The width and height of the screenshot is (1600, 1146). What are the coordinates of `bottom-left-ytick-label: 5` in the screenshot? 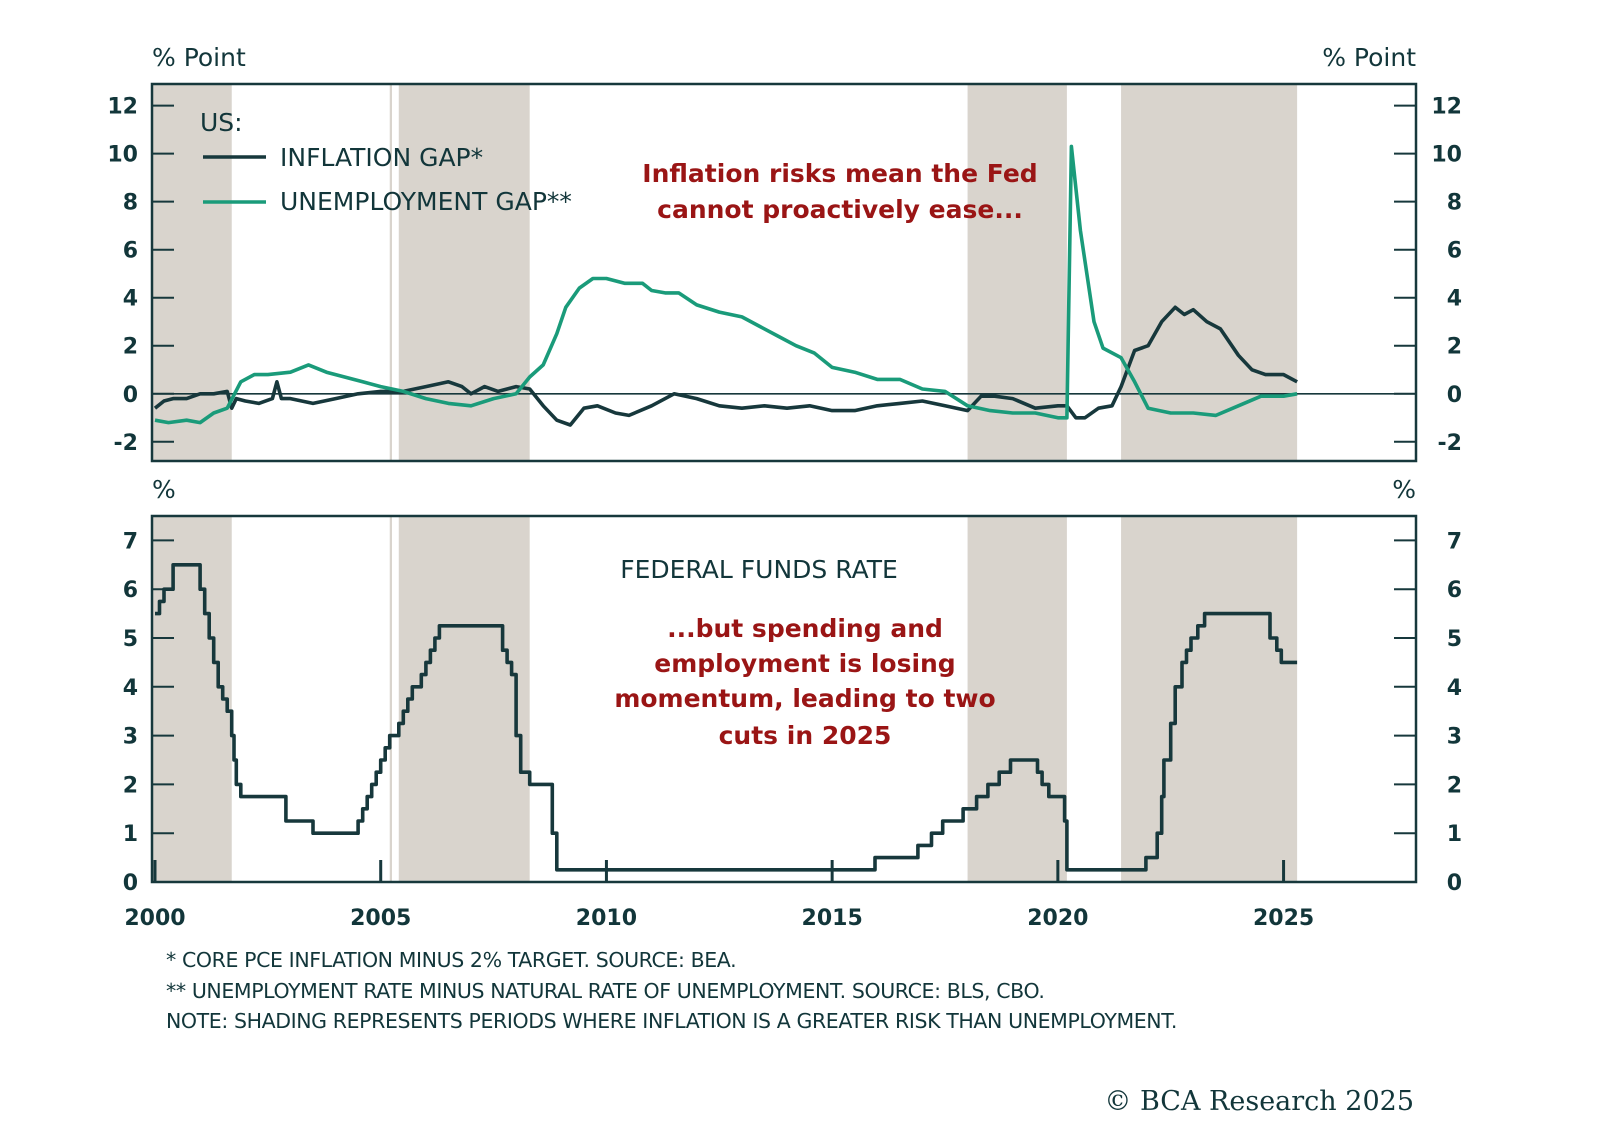 It's located at (130, 639).